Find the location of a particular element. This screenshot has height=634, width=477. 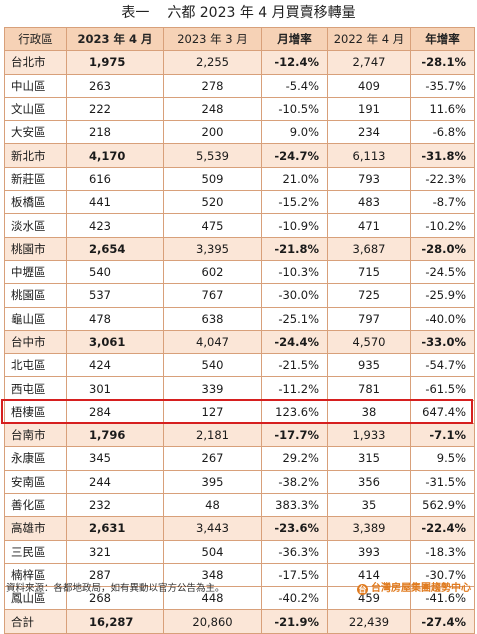

district-name: 文山區 is located at coordinates (35, 109).